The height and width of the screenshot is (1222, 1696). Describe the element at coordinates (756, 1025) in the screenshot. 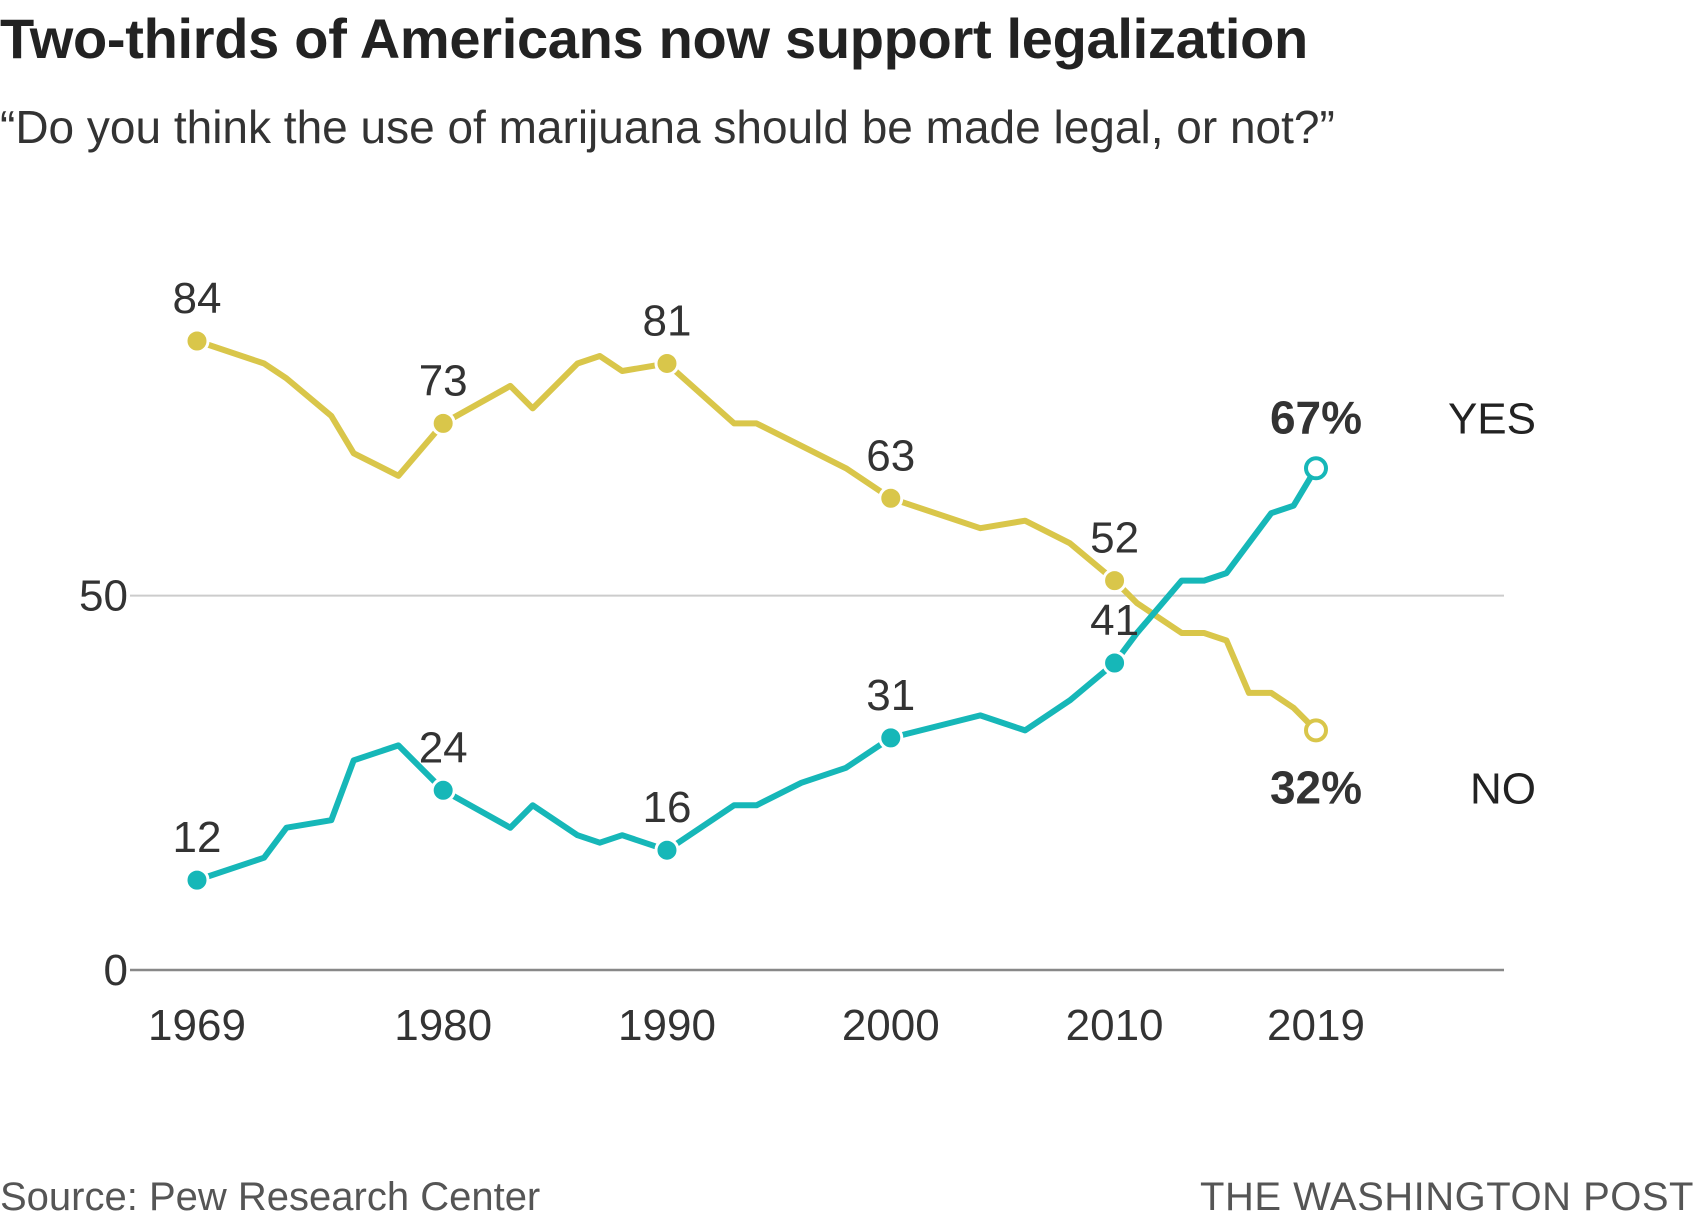

I see `x-axis-ticks: 1969 1980 1990 2000 2010 2019` at that location.